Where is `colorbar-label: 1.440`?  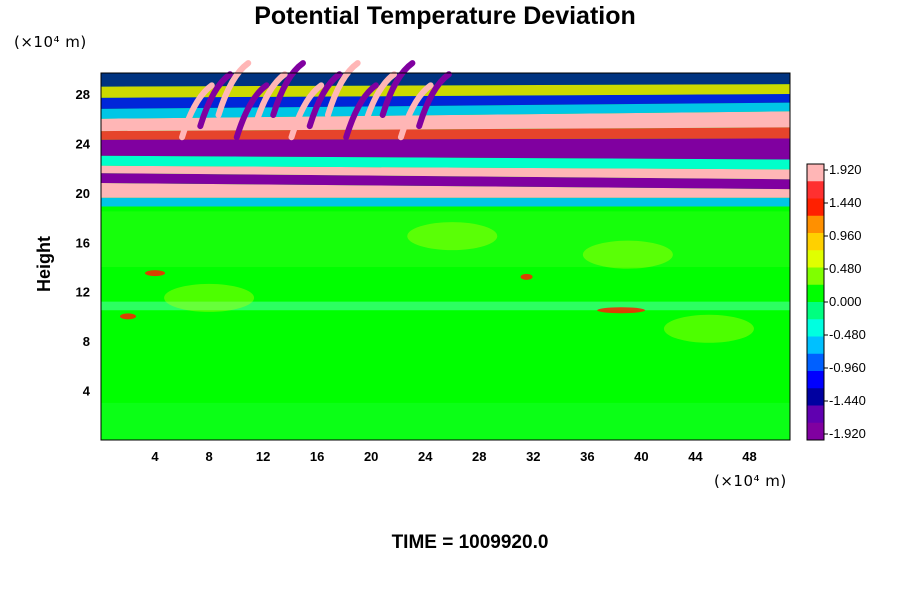
colorbar-label: 1.440 is located at coordinates (845, 202).